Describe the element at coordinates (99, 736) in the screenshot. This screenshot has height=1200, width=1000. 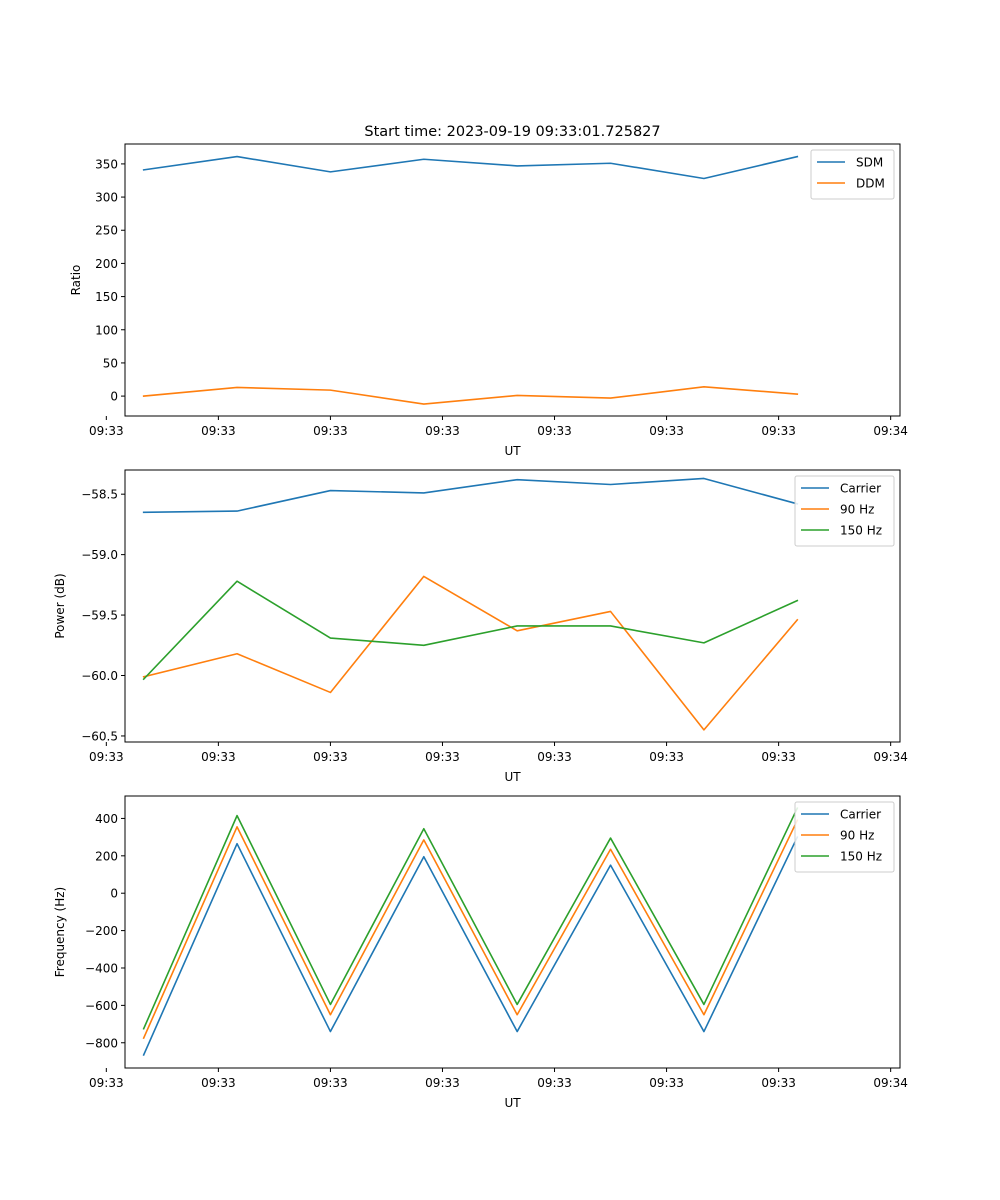
I see `y-tick-label: −60.5` at that location.